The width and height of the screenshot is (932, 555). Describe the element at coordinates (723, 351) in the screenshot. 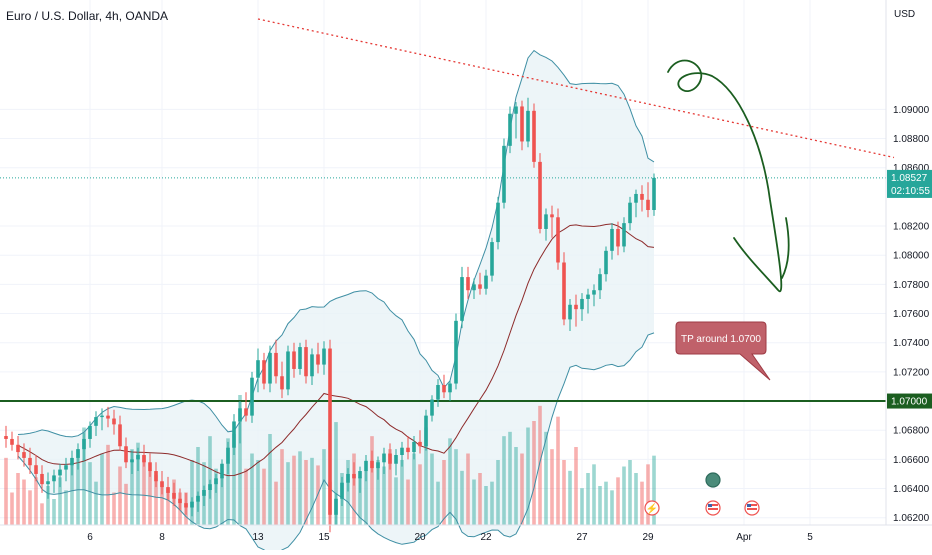

I see `tp-callout: TP around 1.0700` at that location.